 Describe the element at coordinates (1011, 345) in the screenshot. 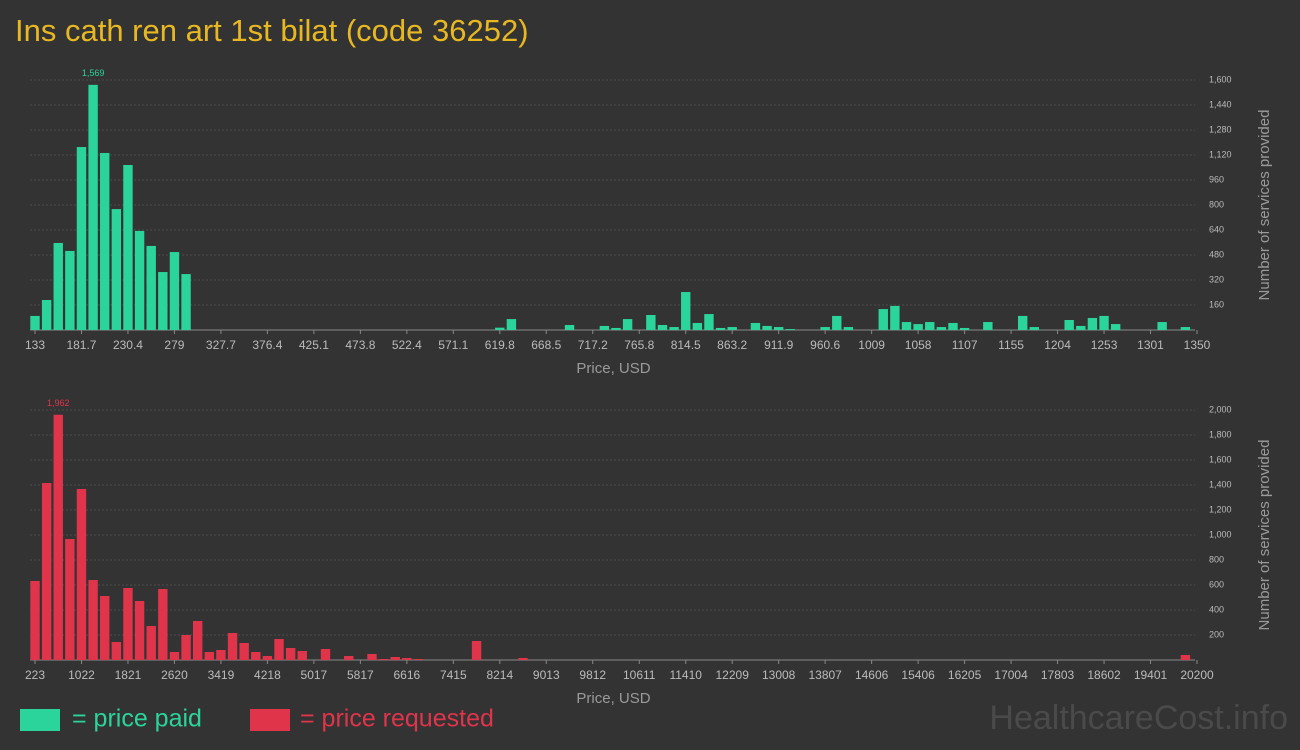

I see `x-tick-label: 1155` at that location.